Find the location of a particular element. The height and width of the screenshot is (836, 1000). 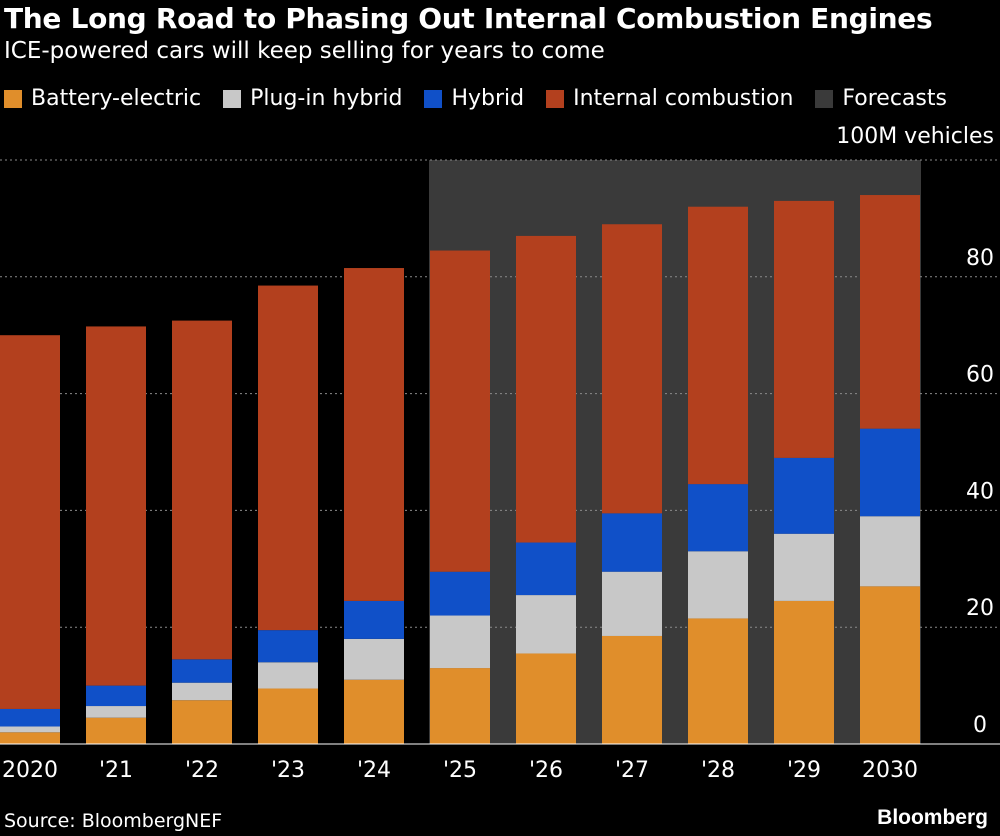

x-tick-label-10: 2030 is located at coordinates (890, 770).